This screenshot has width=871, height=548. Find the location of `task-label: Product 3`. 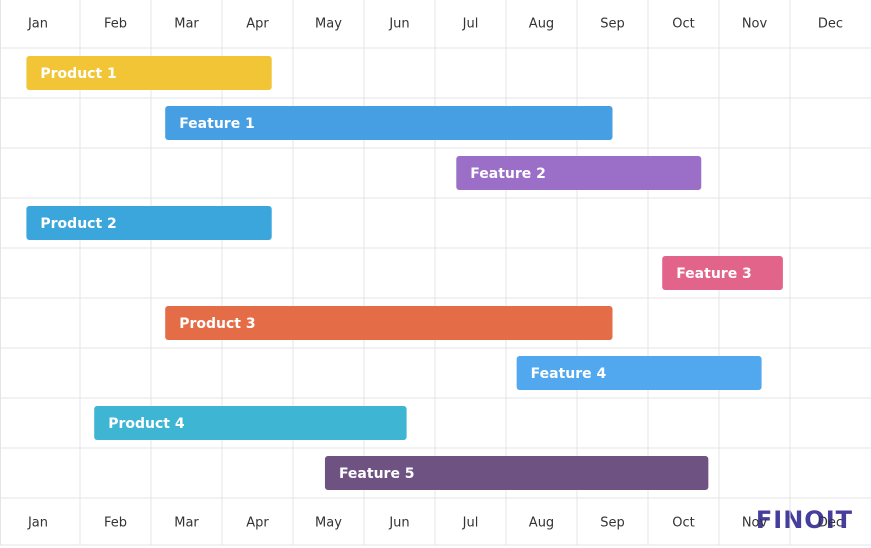

task-label: Product 3 is located at coordinates (217, 324).